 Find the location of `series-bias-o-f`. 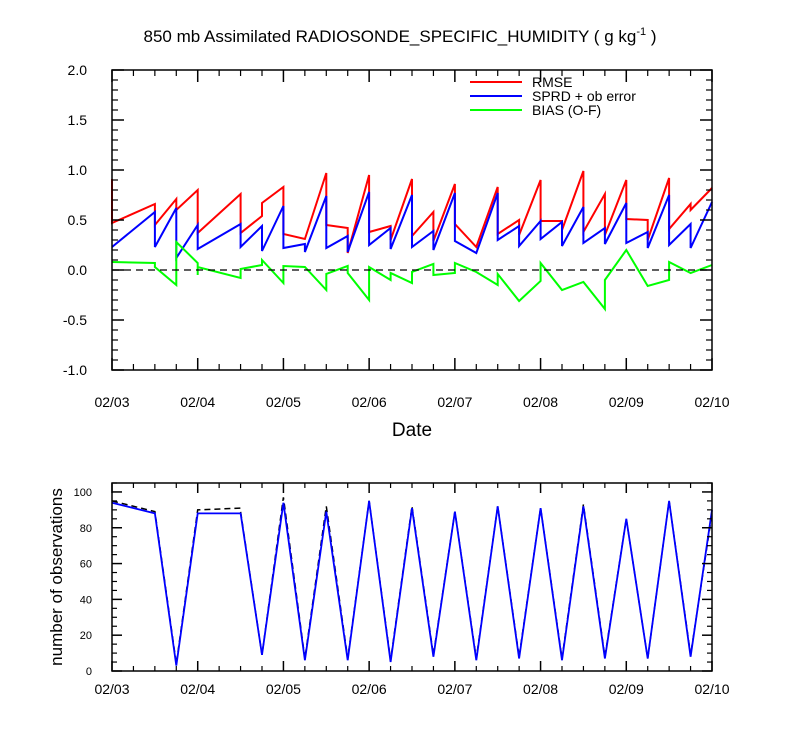

series-bias-o-f is located at coordinates (412, 275).